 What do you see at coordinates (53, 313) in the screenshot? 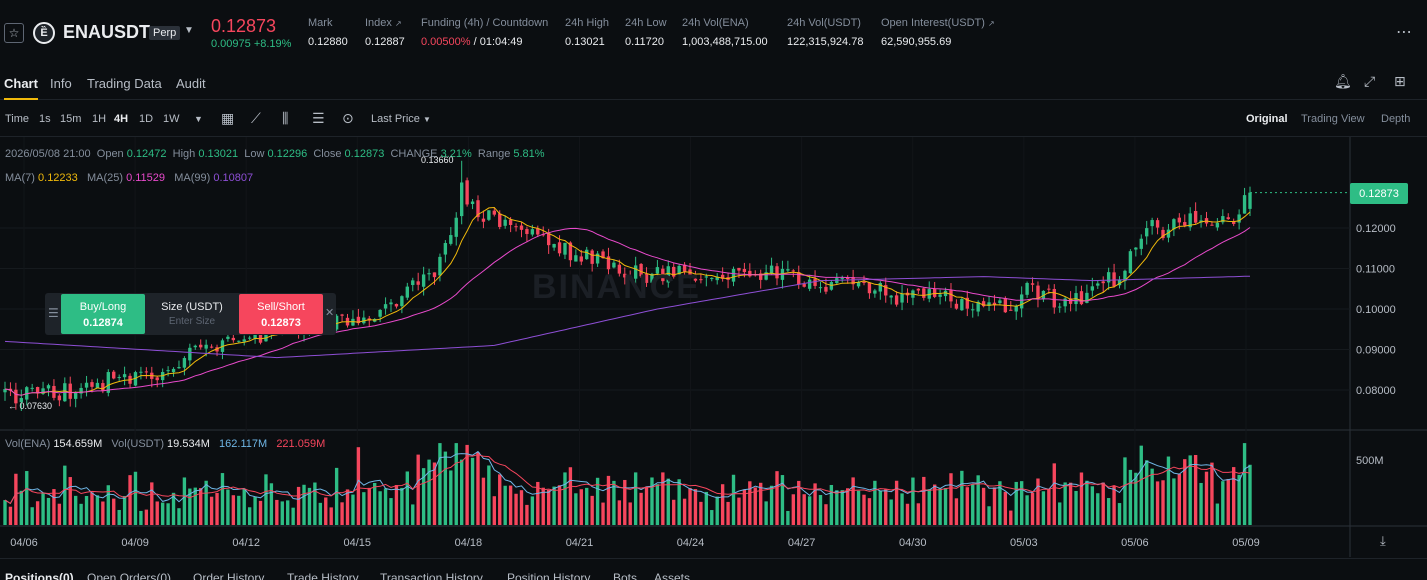
I see `drag-handle-icon: ☰` at bounding box center [53, 313].